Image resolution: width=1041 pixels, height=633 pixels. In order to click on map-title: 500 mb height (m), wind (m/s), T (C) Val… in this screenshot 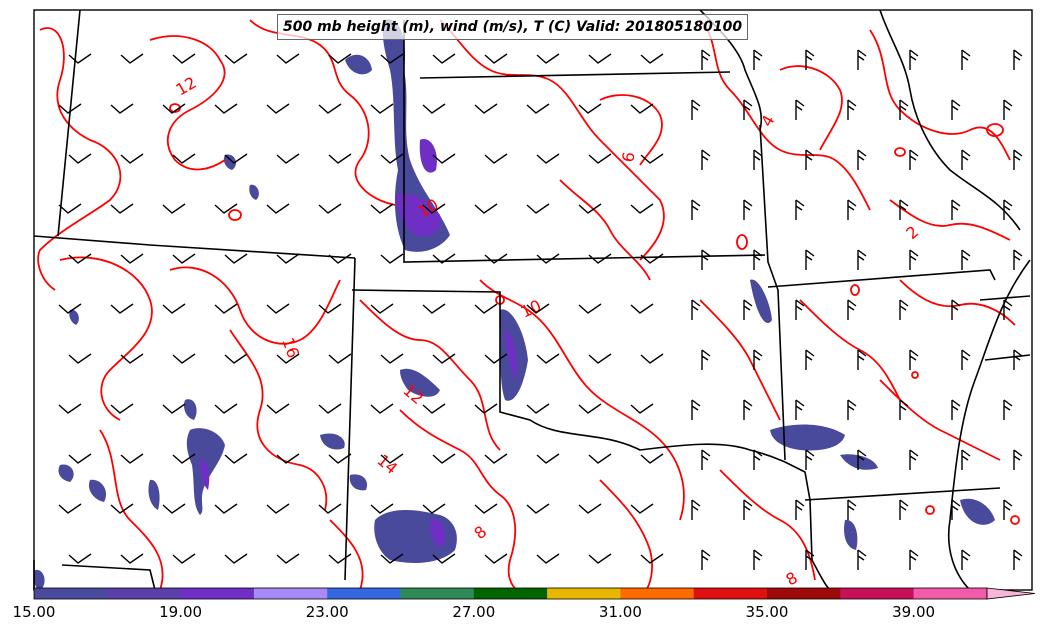, I will do `click(513, 27)`.